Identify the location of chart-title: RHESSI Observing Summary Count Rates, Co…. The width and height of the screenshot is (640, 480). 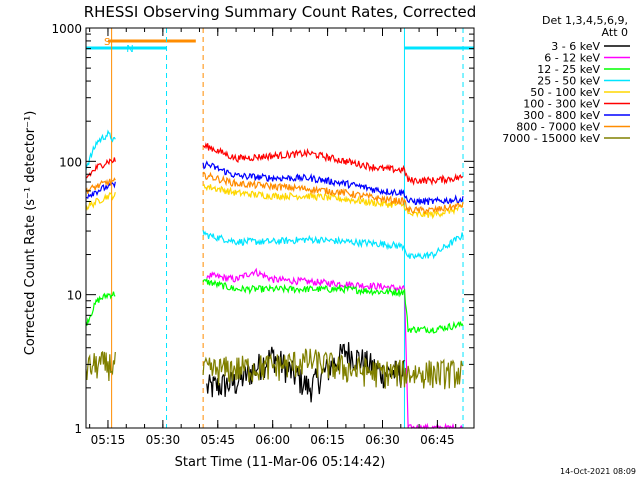
(280, 12).